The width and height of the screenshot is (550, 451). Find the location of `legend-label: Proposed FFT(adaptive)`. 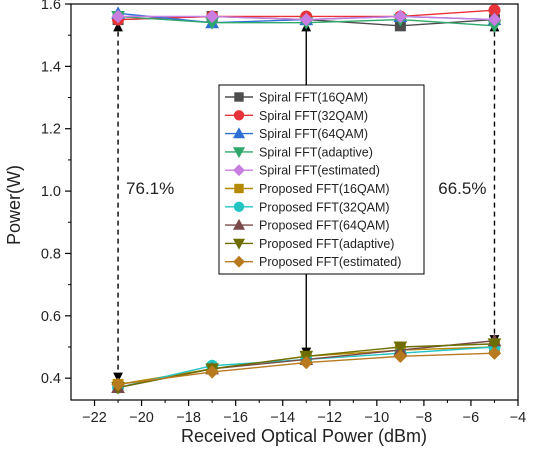

legend-label: Proposed FFT(adaptive) is located at coordinates (326, 244).